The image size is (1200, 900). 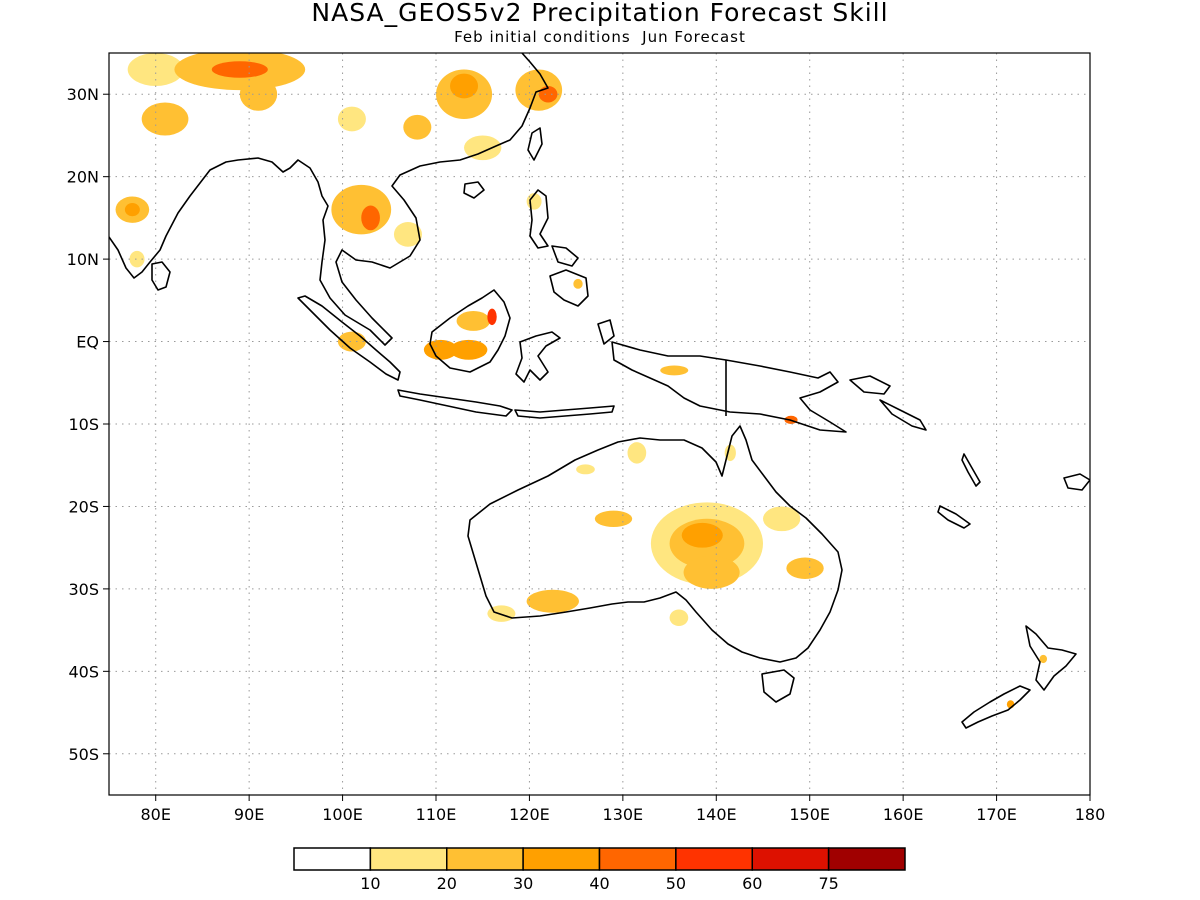 What do you see at coordinates (971, 470) in the screenshot?
I see `coastline-vanuatu` at bounding box center [971, 470].